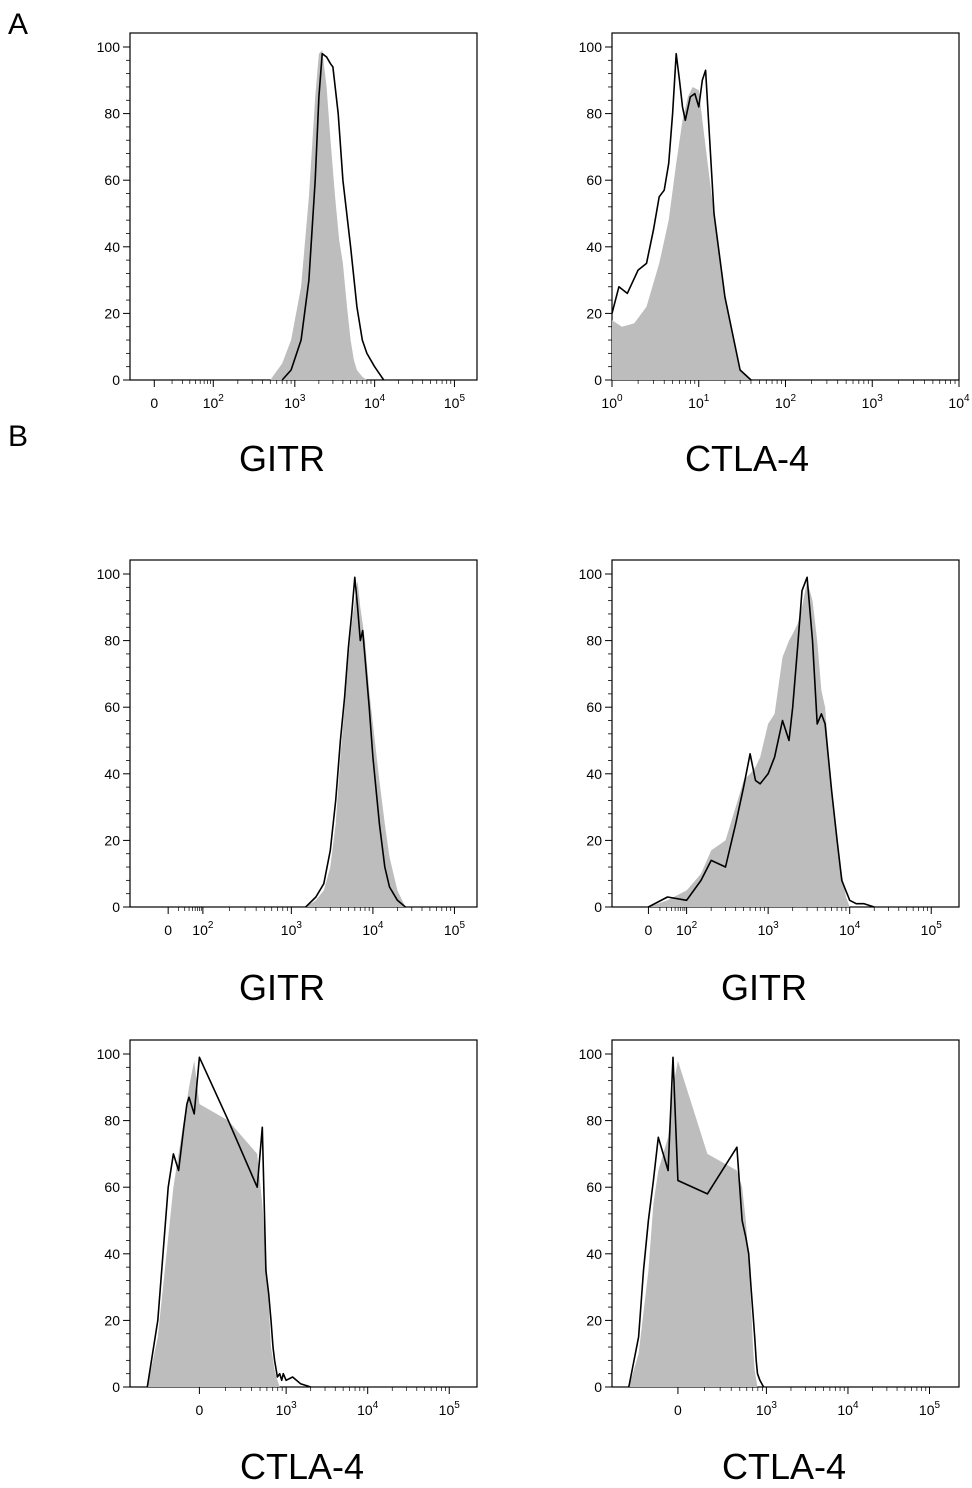  What do you see at coordinates (612, 402) in the screenshot?
I see `x-tick-label: 10⁰` at bounding box center [612, 402].